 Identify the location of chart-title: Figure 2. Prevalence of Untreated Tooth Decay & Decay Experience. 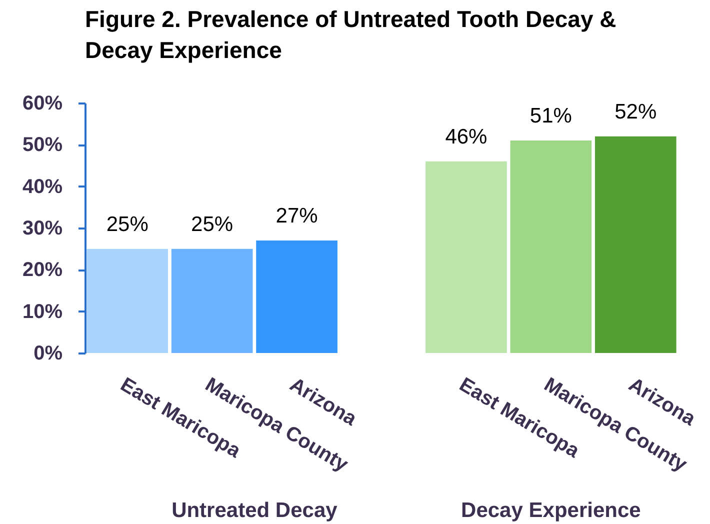
(350, 34).